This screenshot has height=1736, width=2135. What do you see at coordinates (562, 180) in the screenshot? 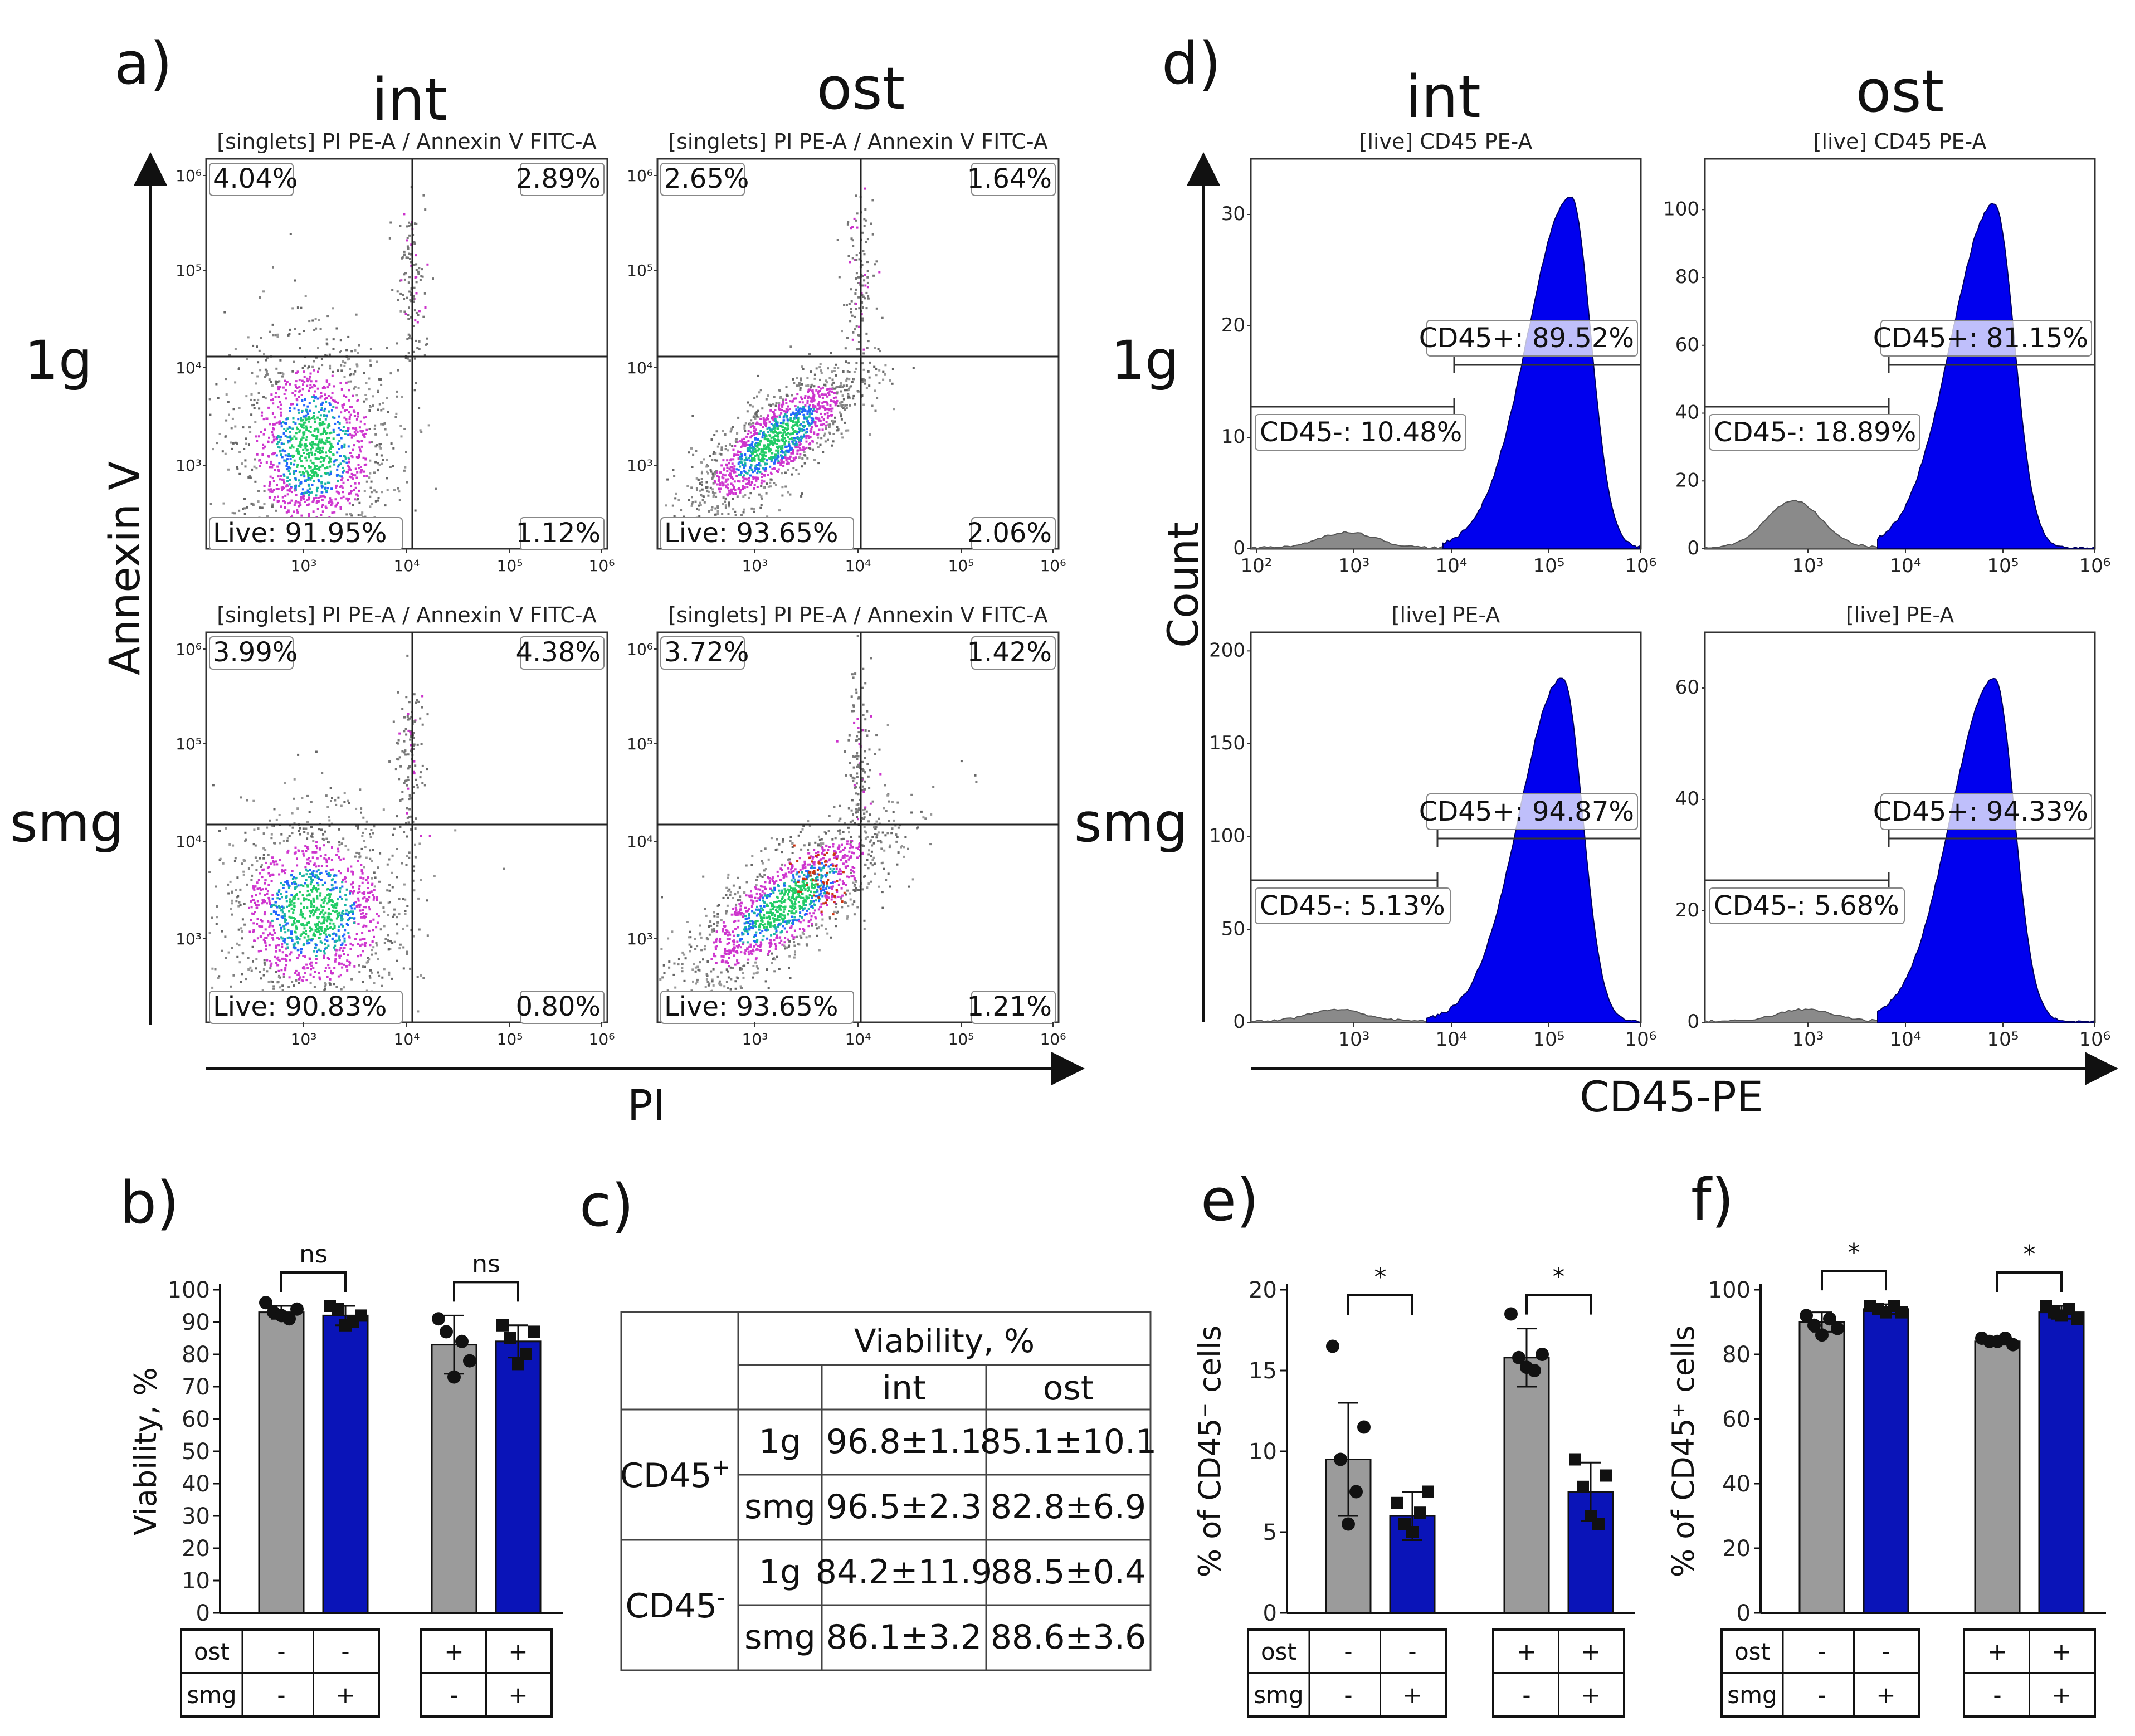
I see `quadrant-upper-right-box` at bounding box center [562, 180].